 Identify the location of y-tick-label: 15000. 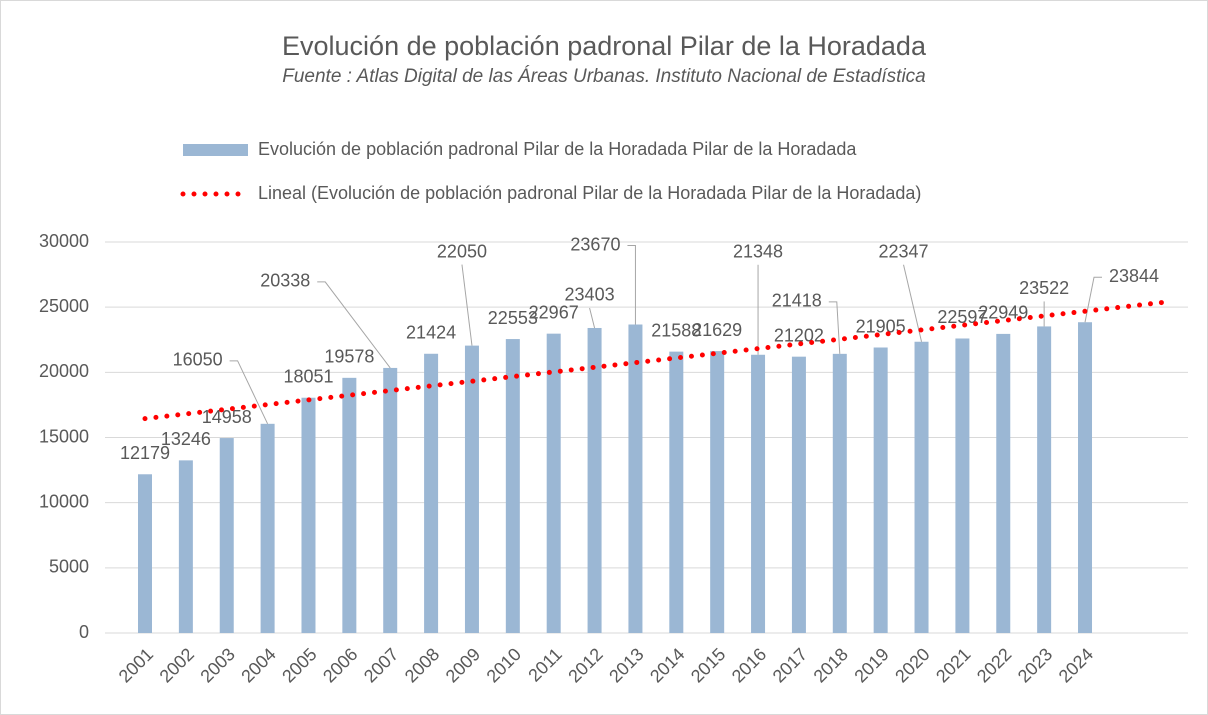
(64, 436).